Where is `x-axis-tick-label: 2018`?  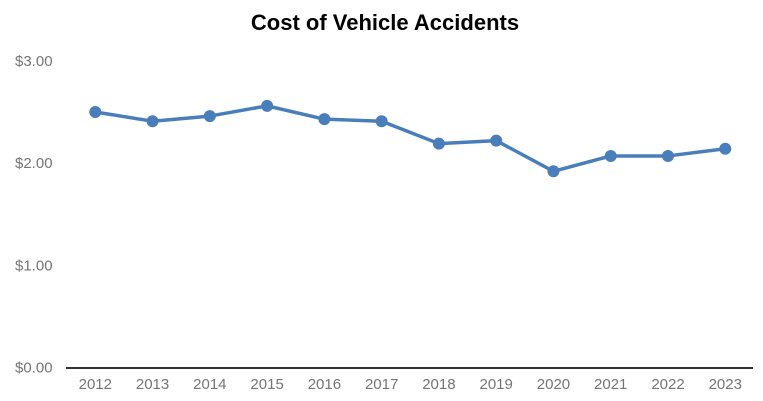 x-axis-tick-label: 2018 is located at coordinates (438, 384).